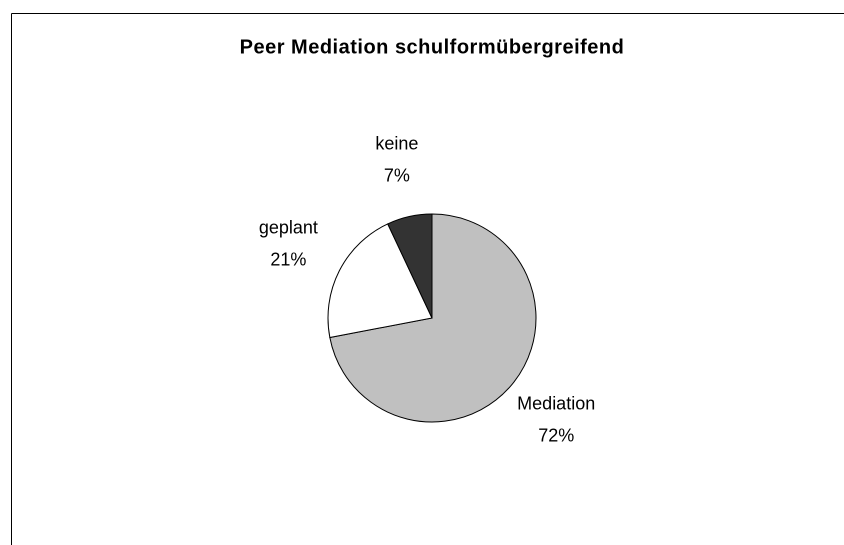  Describe the element at coordinates (288, 260) in the screenshot. I see `slice-value-label: 21%` at that location.